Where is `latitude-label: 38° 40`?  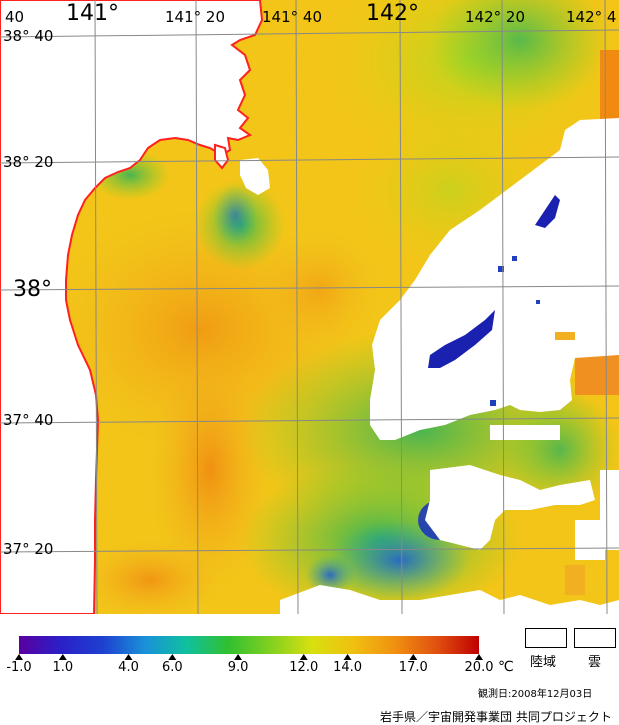 latitude-label: 38° 40 is located at coordinates (28, 36).